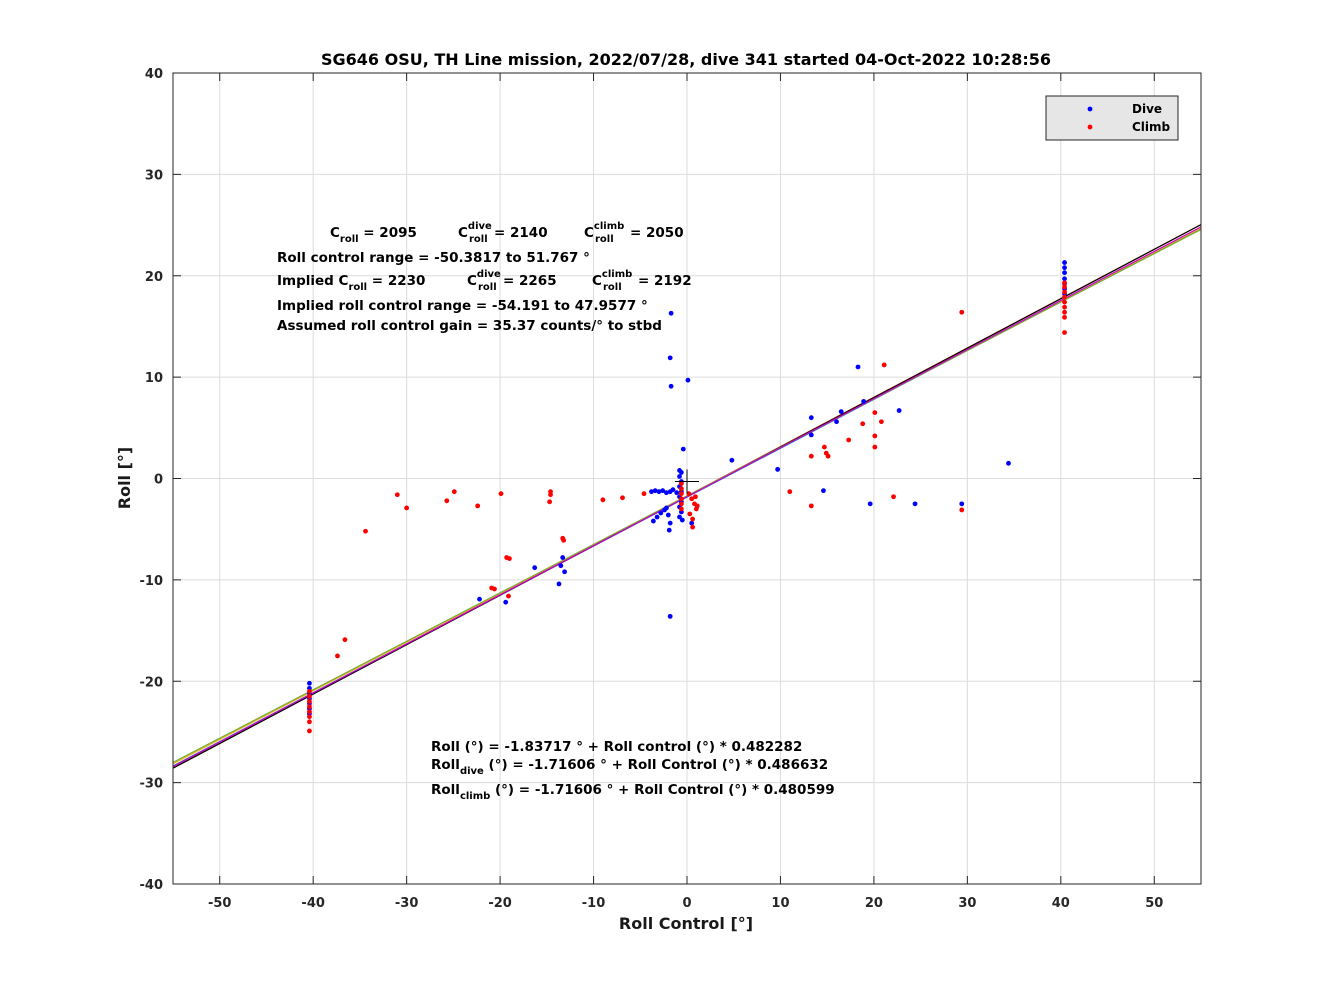  Describe the element at coordinates (475, 231) in the screenshot. I see `c-roll-dive-annotation: Cdive` at that location.